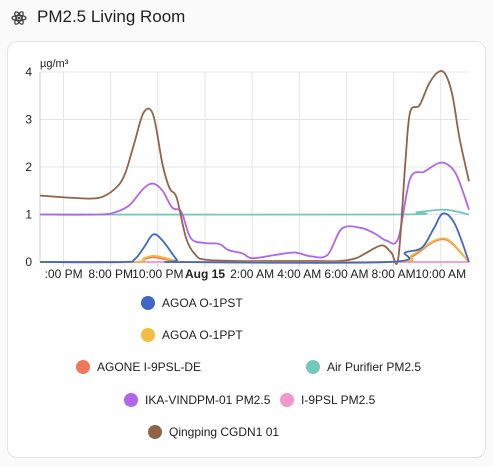  I want to click on legend-label: AGOA O-1PPT, so click(202, 335).